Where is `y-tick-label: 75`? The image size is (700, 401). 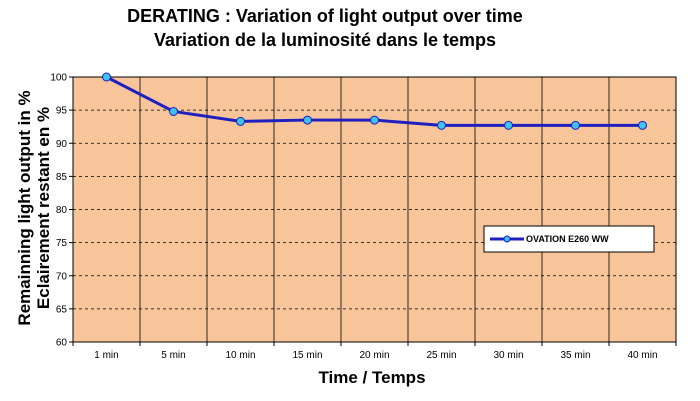 y-tick-label: 75 is located at coordinates (62, 243).